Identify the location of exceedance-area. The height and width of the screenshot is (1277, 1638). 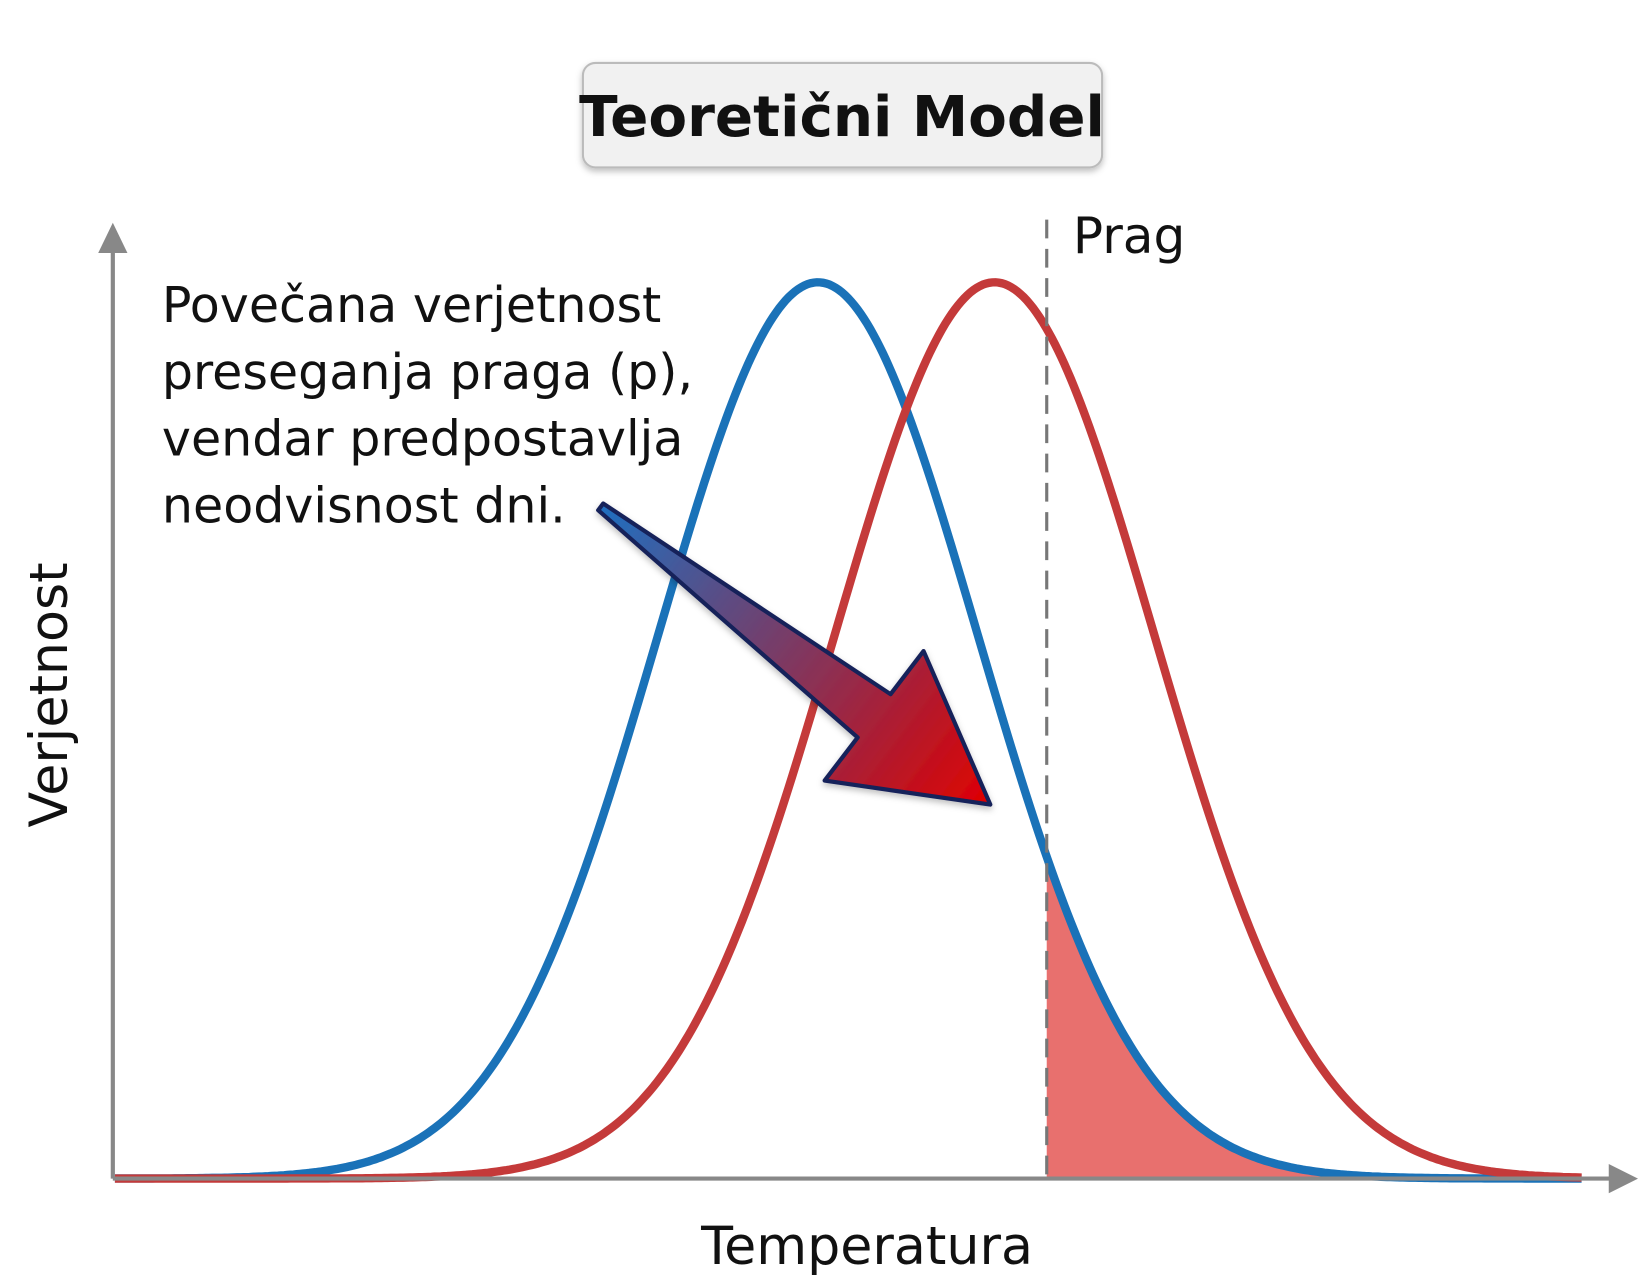
(1254, 1017).